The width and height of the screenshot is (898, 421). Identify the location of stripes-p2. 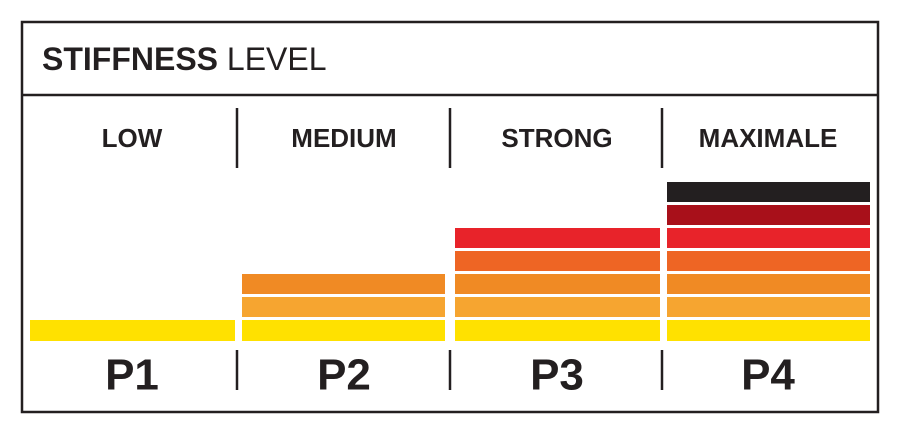
(343, 307).